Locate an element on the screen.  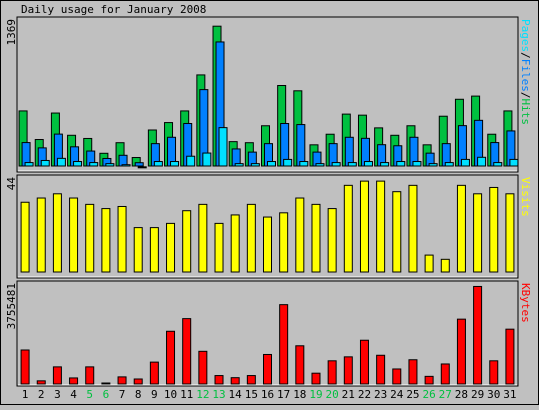
x-tick-label-day-2: 2 is located at coordinates (41, 394).